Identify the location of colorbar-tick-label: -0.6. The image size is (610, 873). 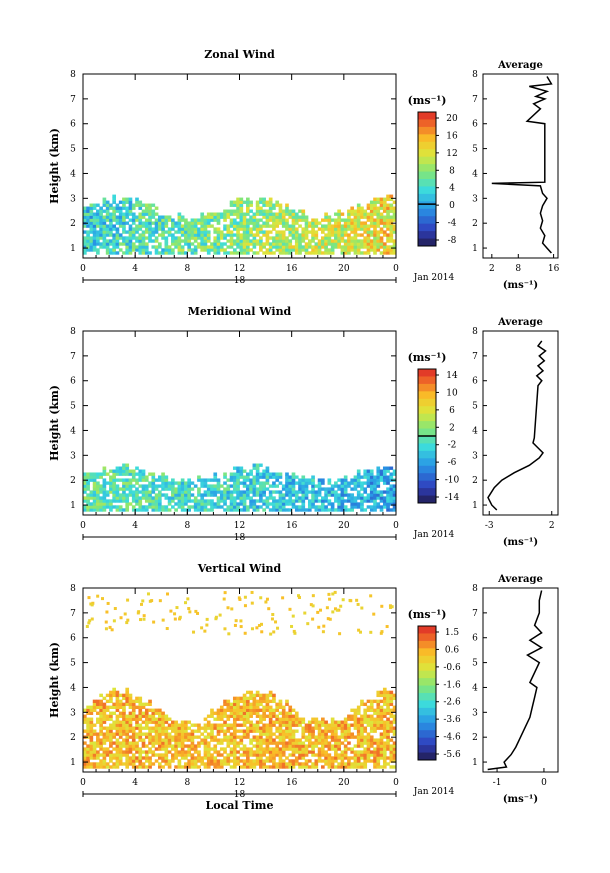
(452, 668).